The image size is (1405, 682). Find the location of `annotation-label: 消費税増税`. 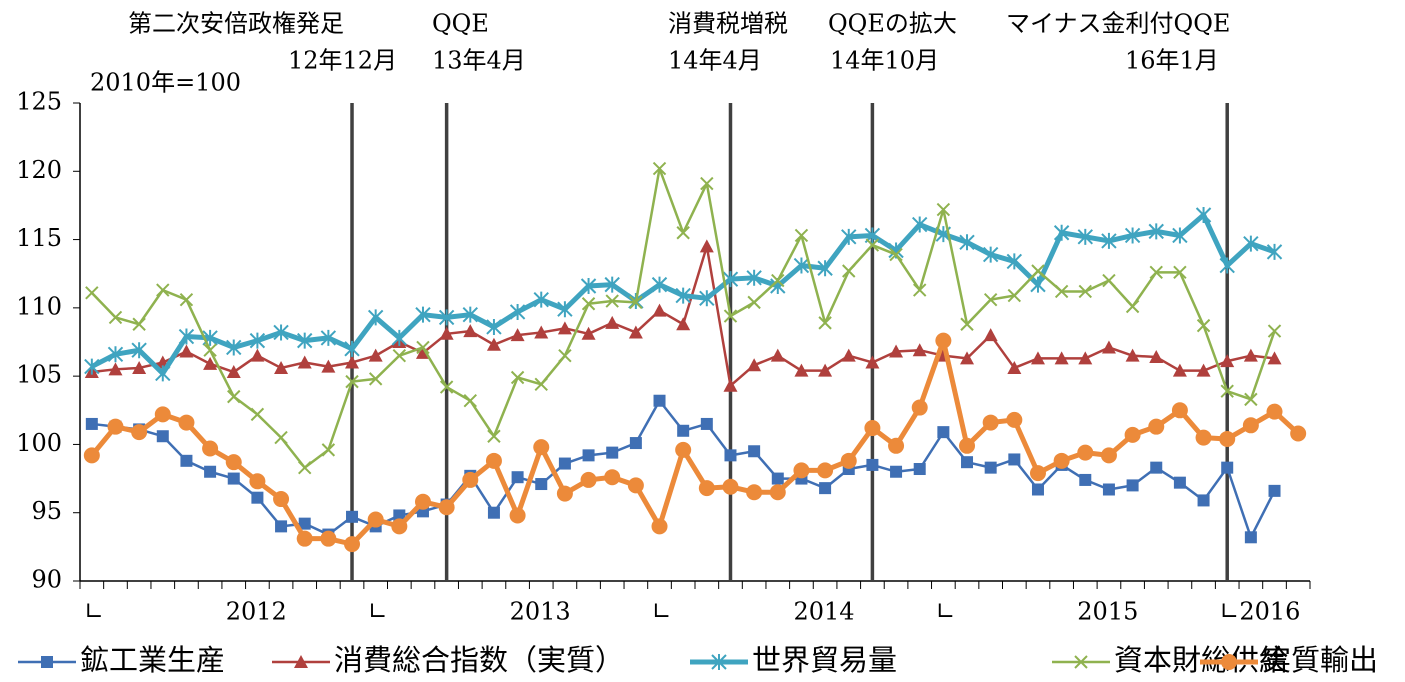

annotation-label: 消費税増税 is located at coordinates (728, 24).